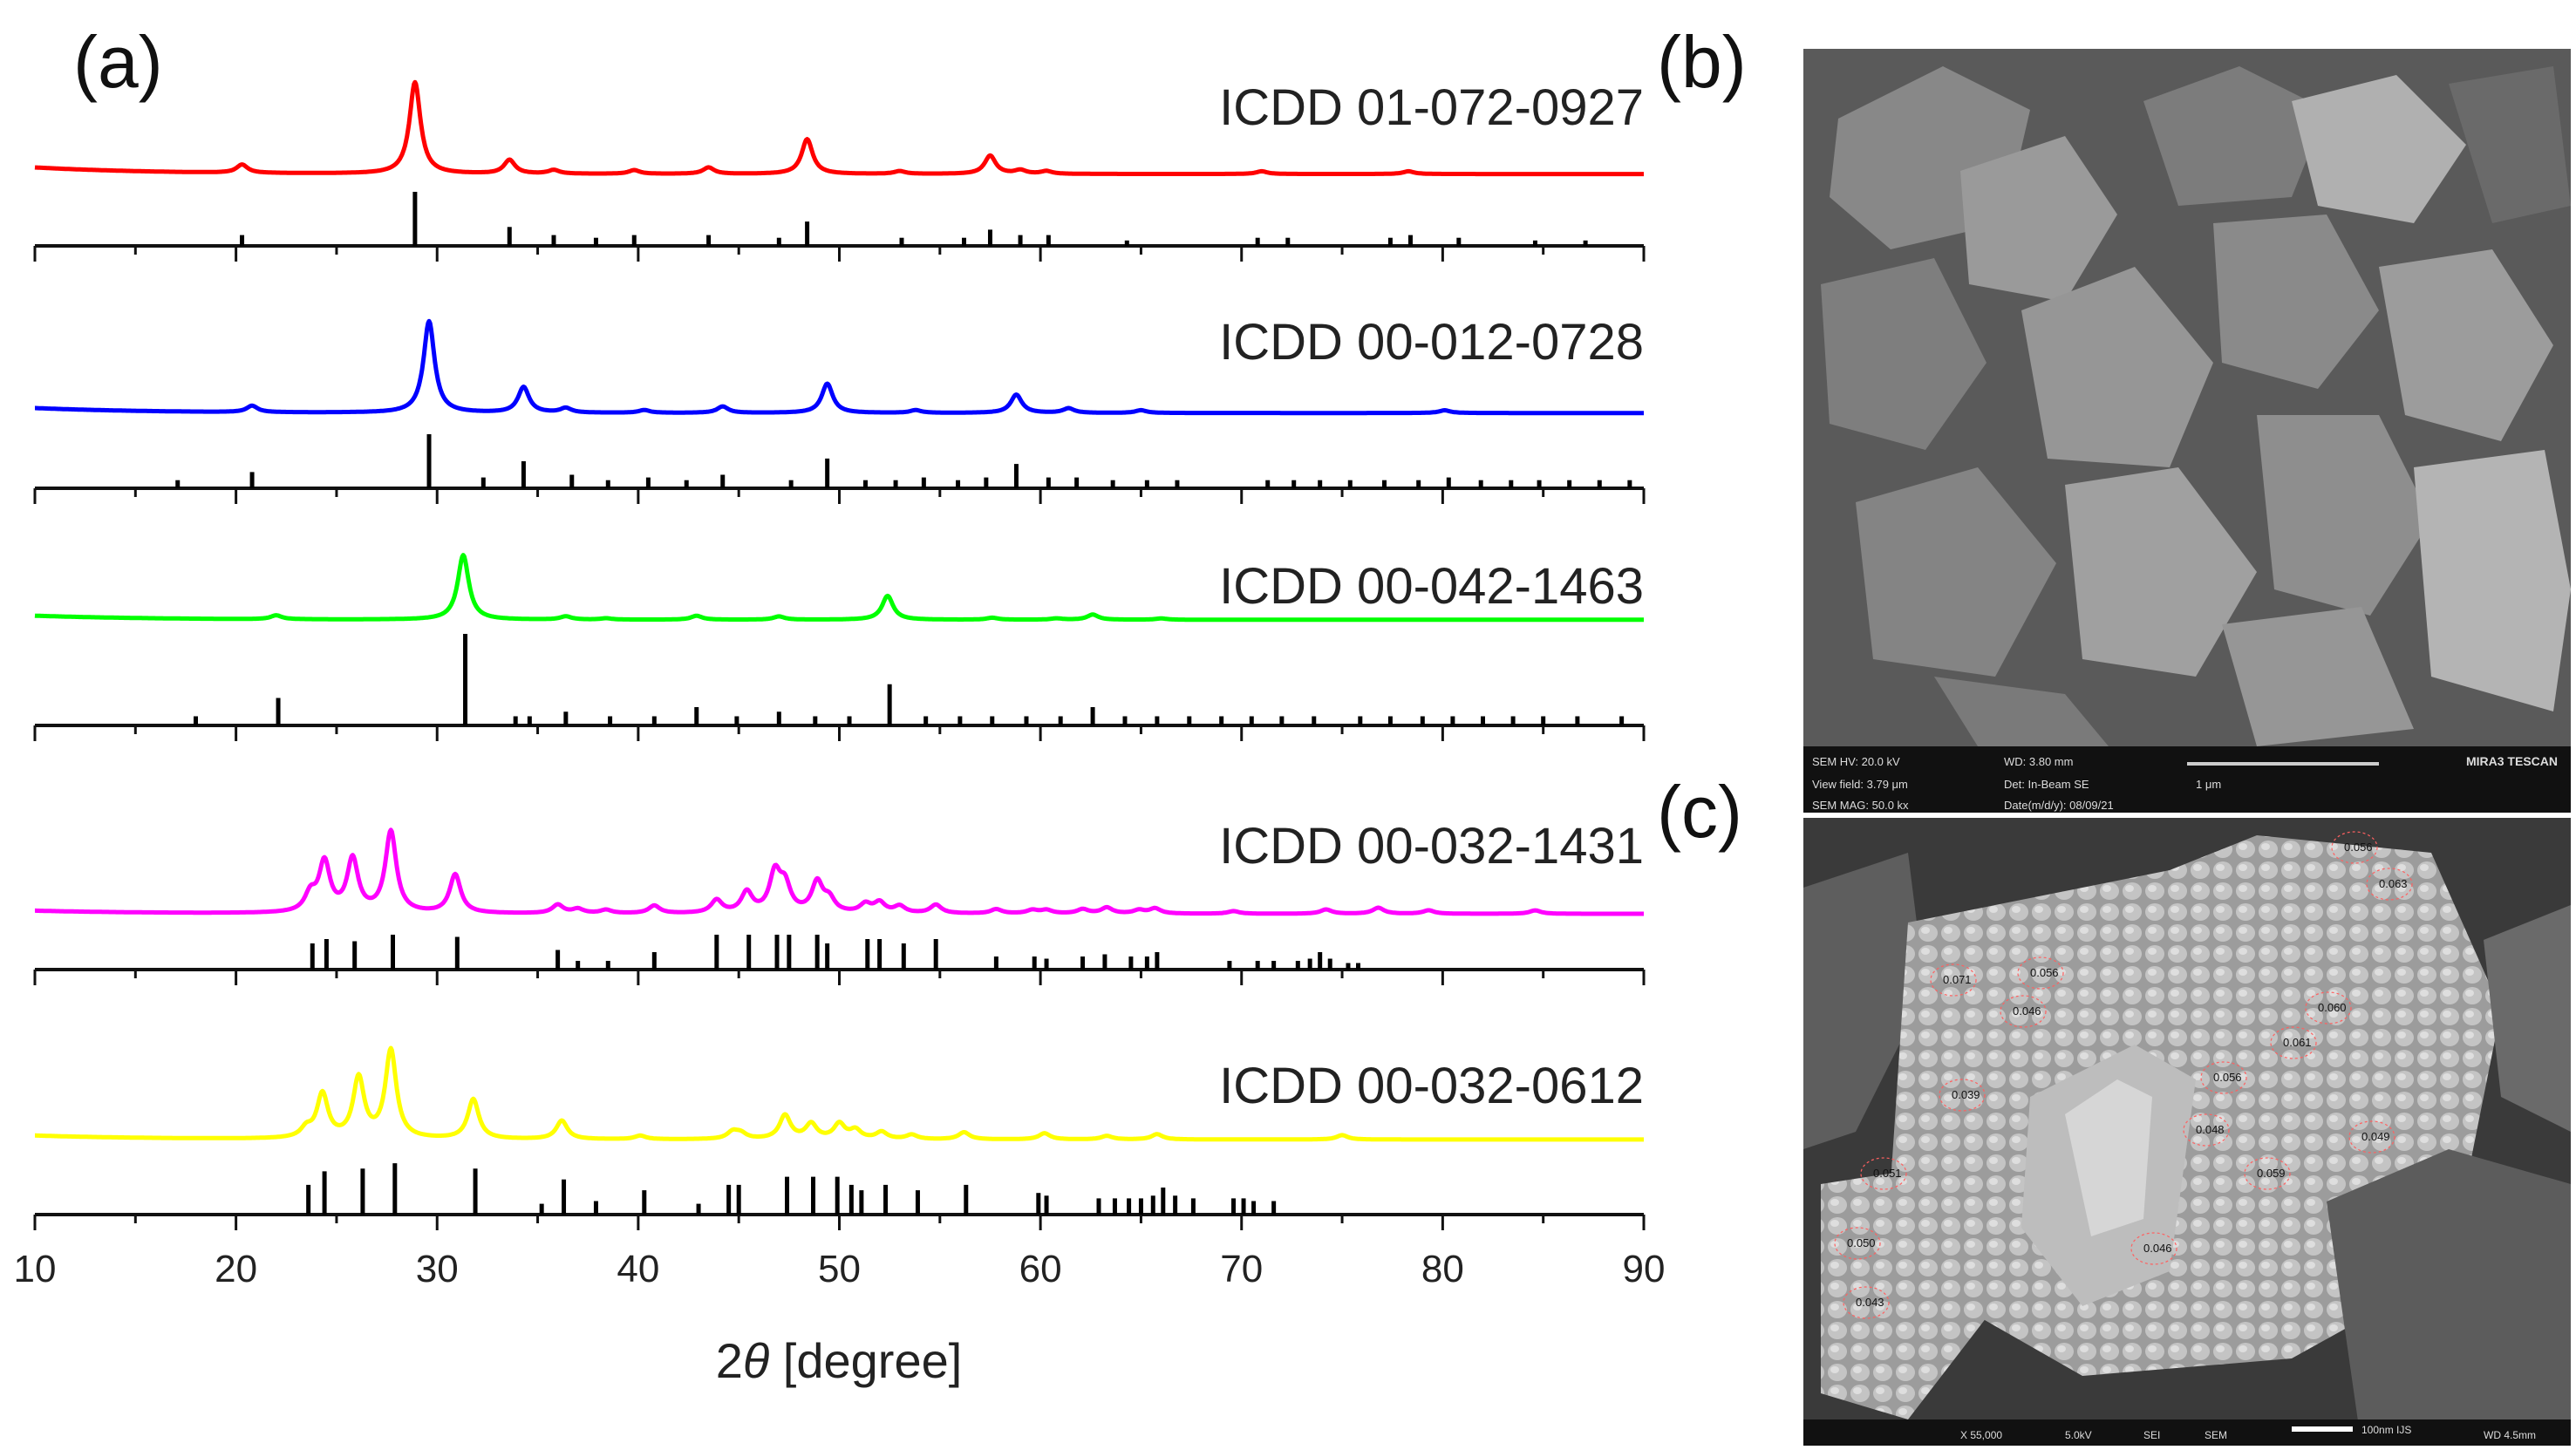 The image size is (2576, 1450). What do you see at coordinates (2151, 1435) in the screenshot?
I see `sem-c-footer-field: SEI` at bounding box center [2151, 1435].